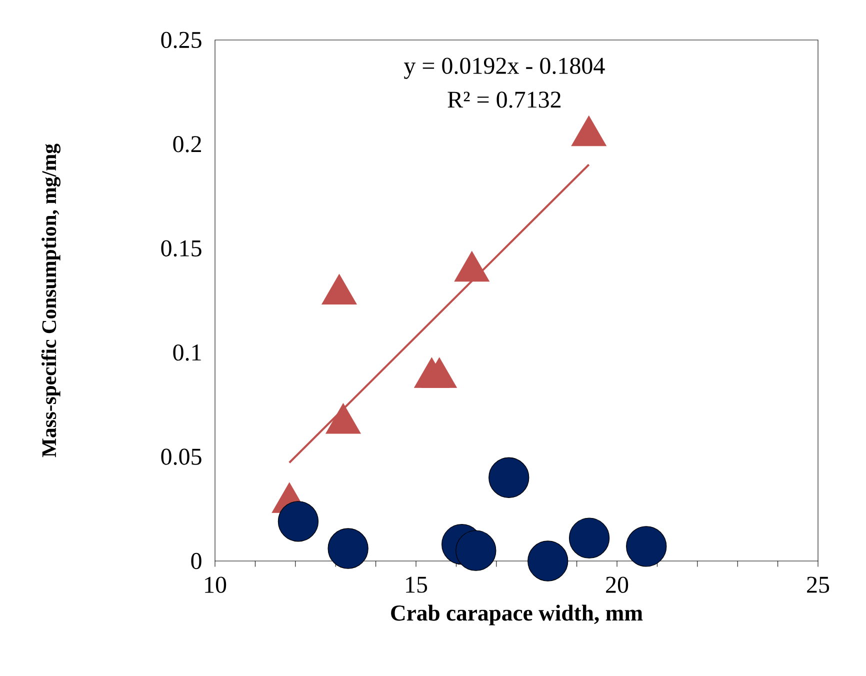 Image resolution: width=866 pixels, height=676 pixels. What do you see at coordinates (187, 144) in the screenshot?
I see `y-tick-label: 0.2` at bounding box center [187, 144].